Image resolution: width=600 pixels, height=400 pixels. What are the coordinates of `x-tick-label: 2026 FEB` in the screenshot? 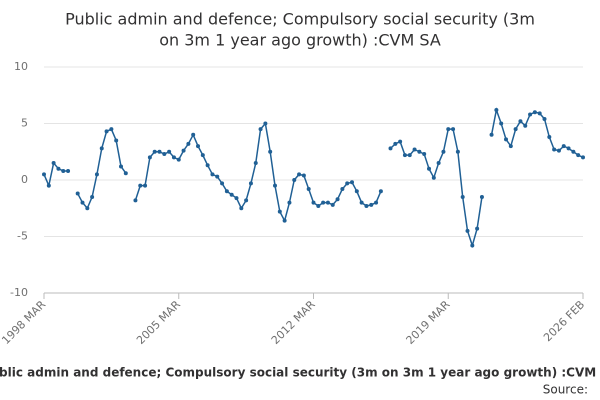 It's located at (564, 321).